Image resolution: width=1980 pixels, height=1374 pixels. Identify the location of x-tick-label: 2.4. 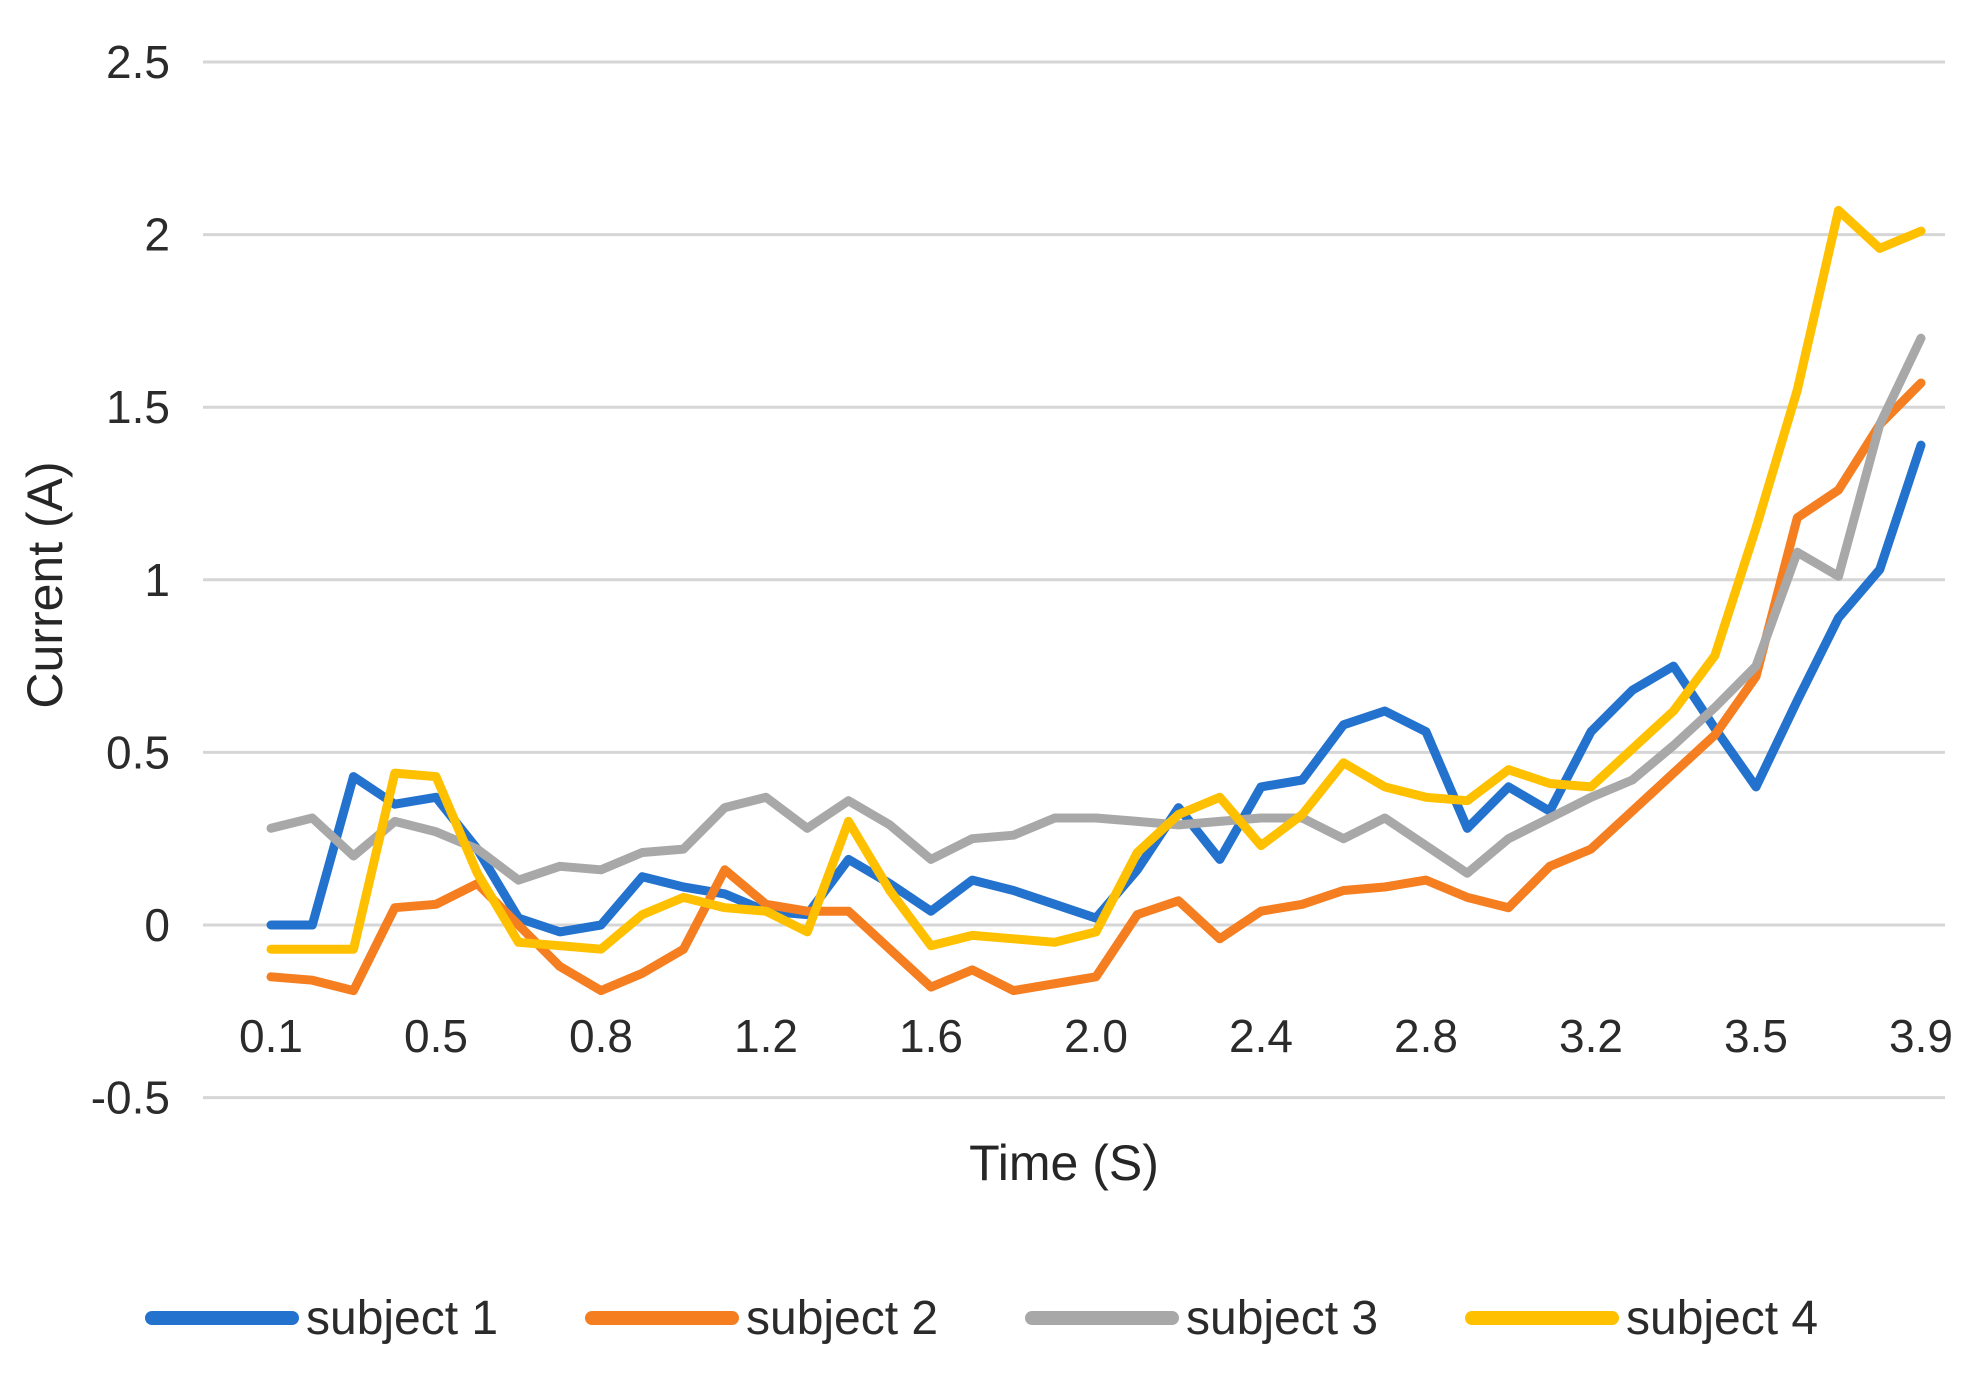
(1261, 1036).